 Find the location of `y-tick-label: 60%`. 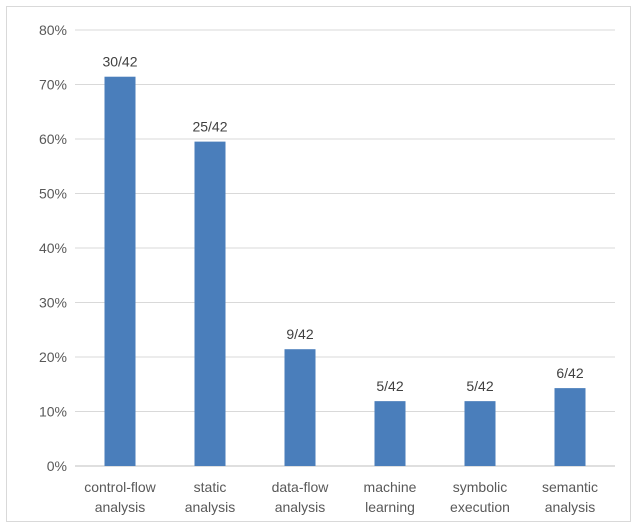

y-tick-label: 60% is located at coordinates (53, 139).